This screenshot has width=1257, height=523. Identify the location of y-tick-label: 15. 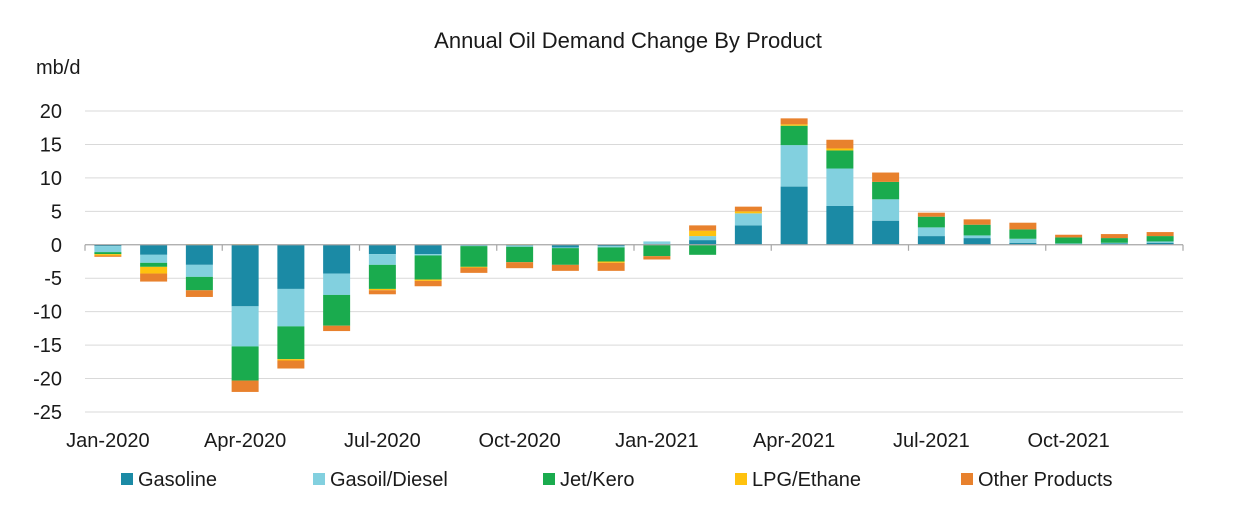
(51, 145).